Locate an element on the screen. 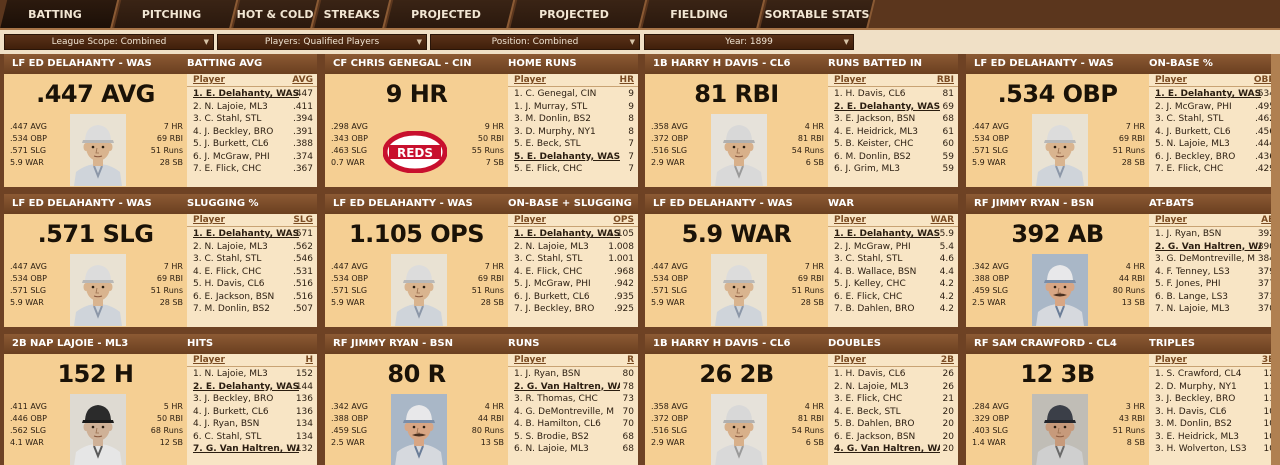 This screenshot has width=1280, height=465. table-row: 5. H. Davis, CL6 .516 is located at coordinates (252, 284).